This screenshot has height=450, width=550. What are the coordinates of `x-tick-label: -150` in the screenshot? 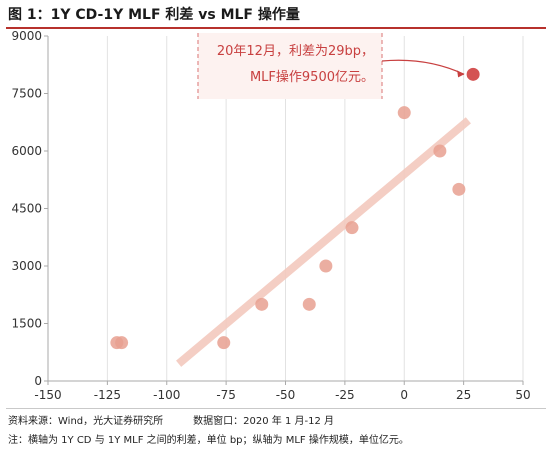 It's located at (47, 395).